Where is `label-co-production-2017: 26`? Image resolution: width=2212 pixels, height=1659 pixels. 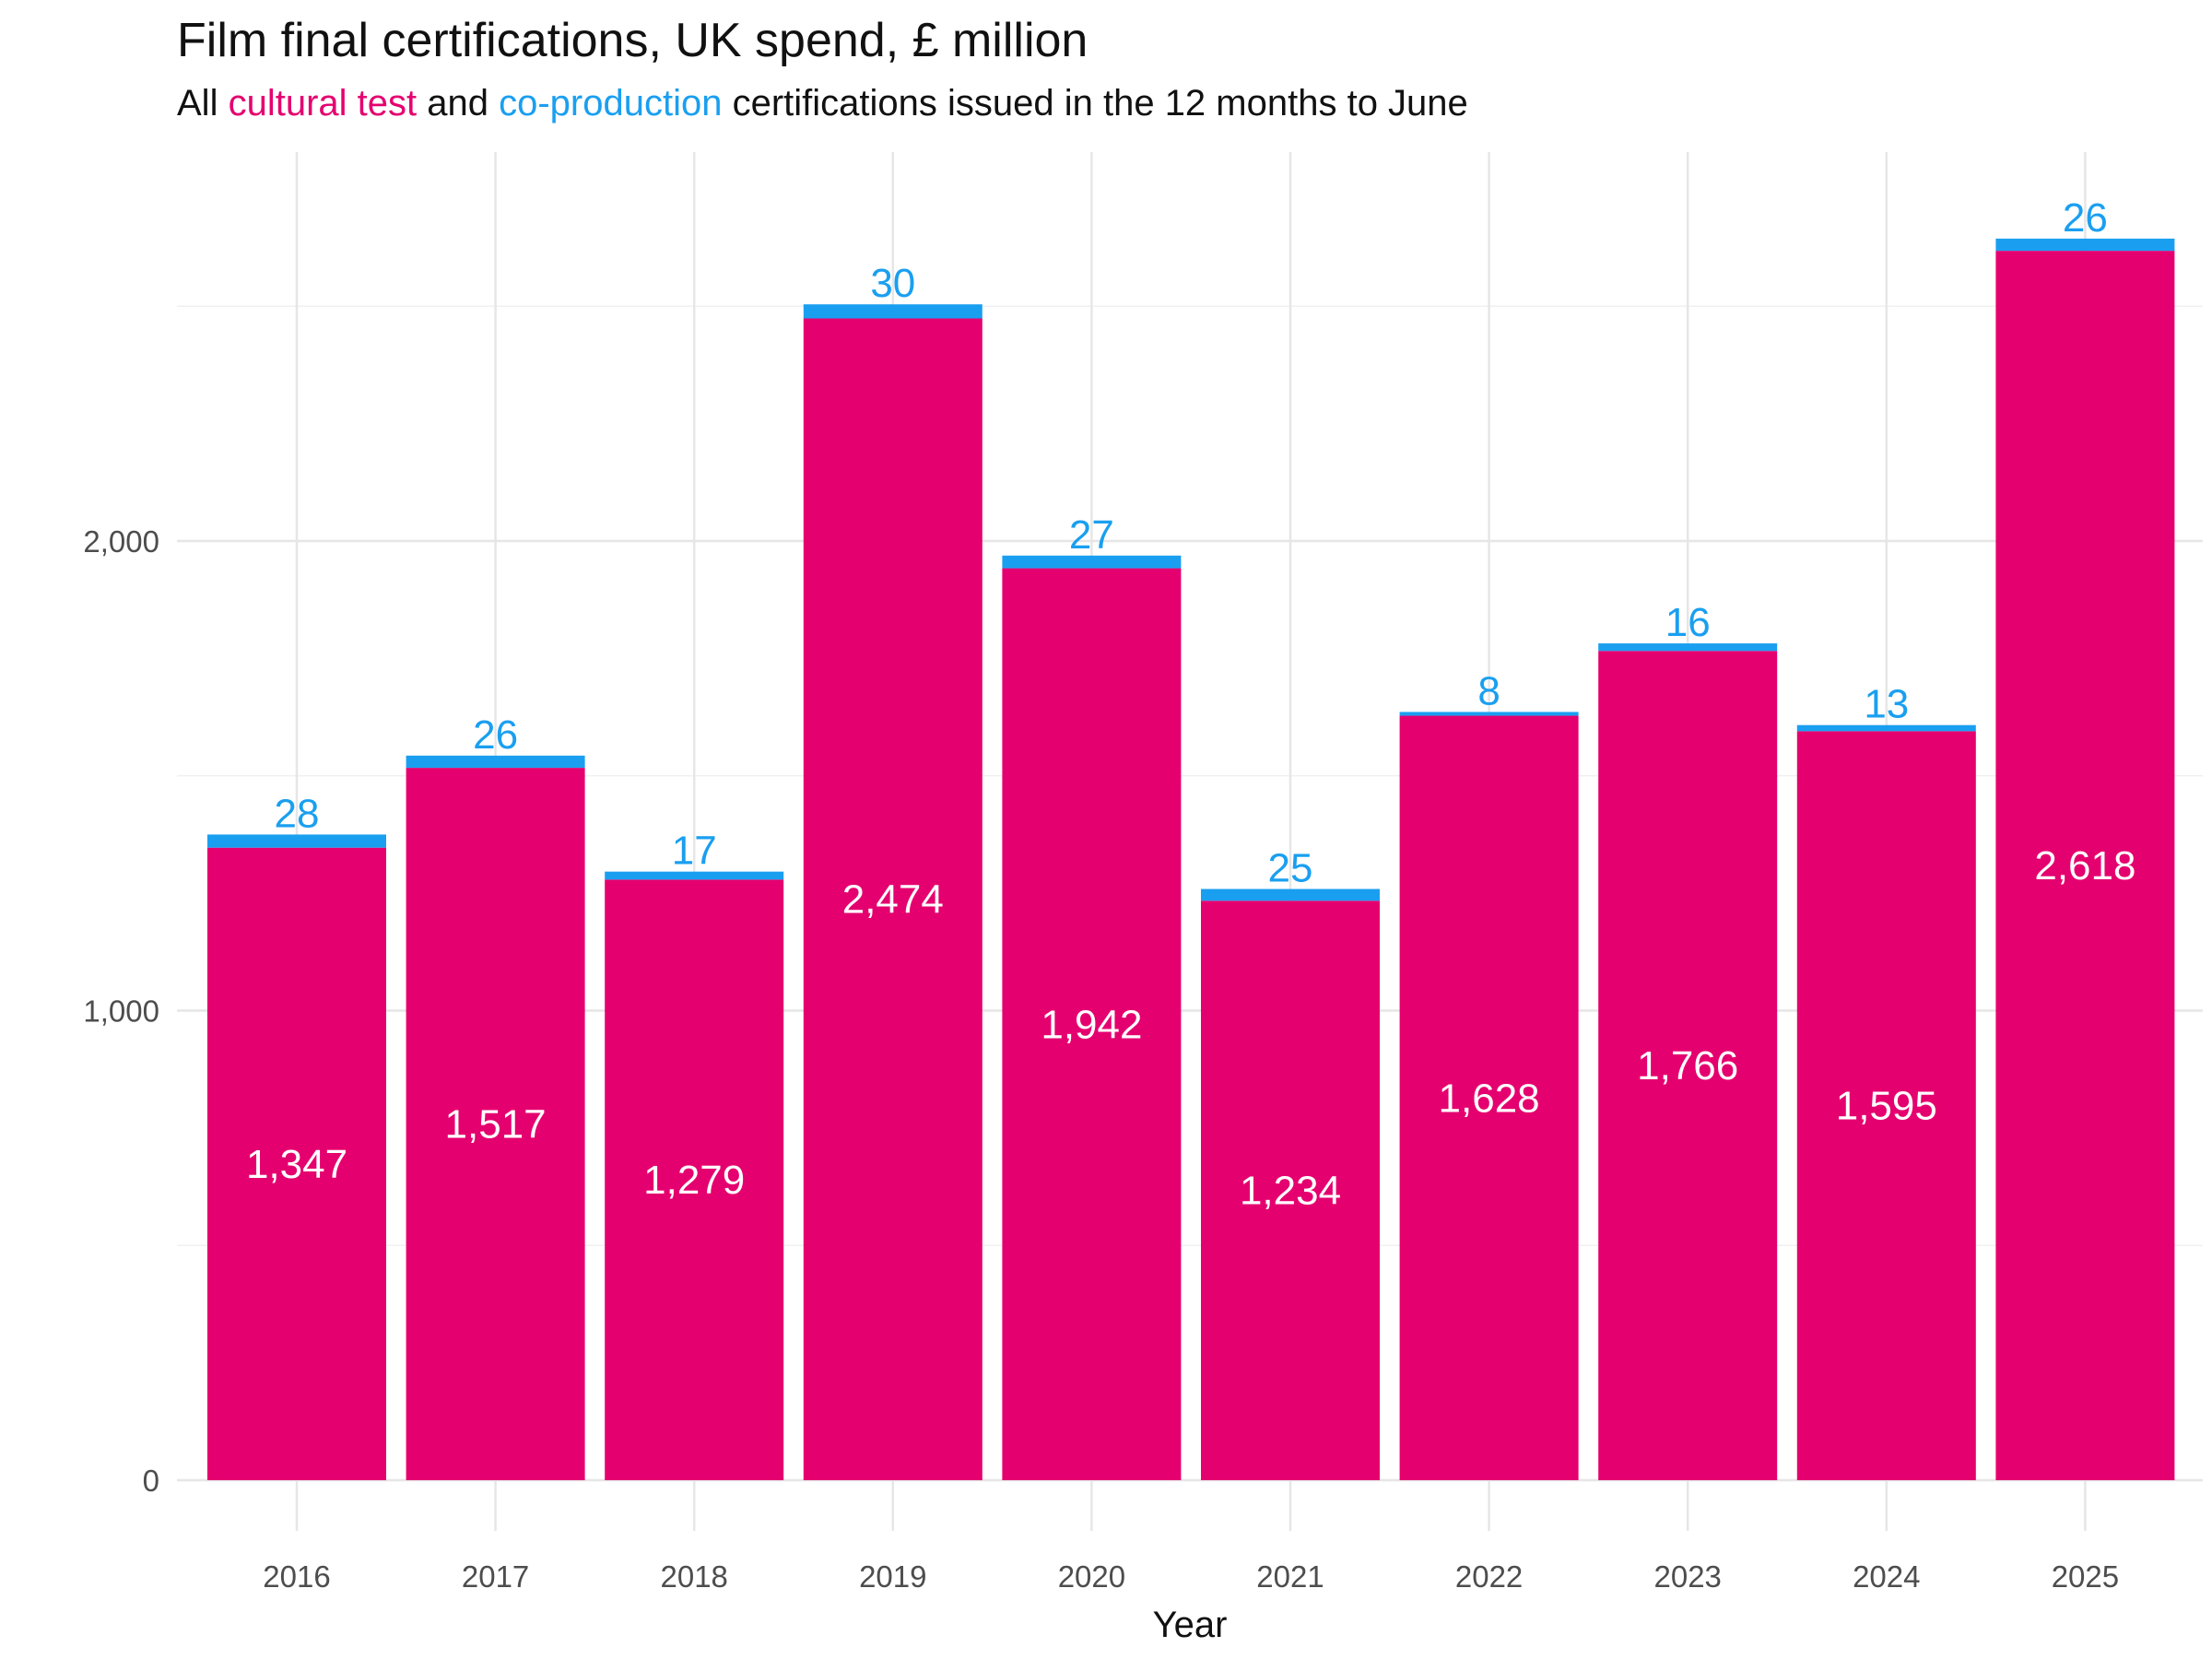 label-co-production-2017: 26 is located at coordinates (495, 735).